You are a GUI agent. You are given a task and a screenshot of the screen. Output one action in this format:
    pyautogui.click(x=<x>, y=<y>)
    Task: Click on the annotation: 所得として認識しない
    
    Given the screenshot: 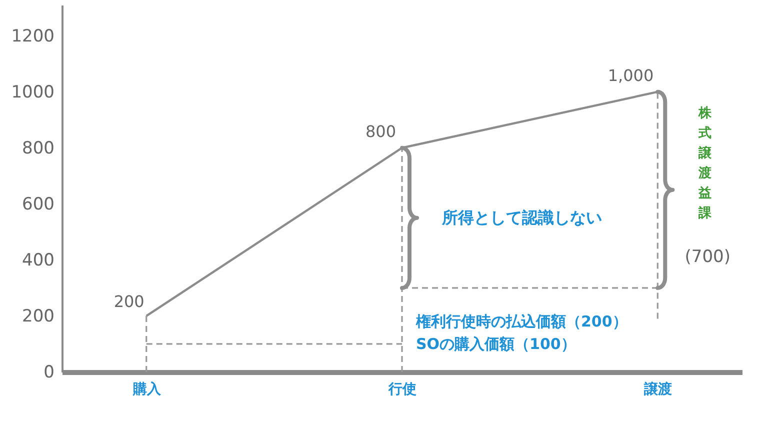 What is the action you would take?
    pyautogui.click(x=521, y=217)
    